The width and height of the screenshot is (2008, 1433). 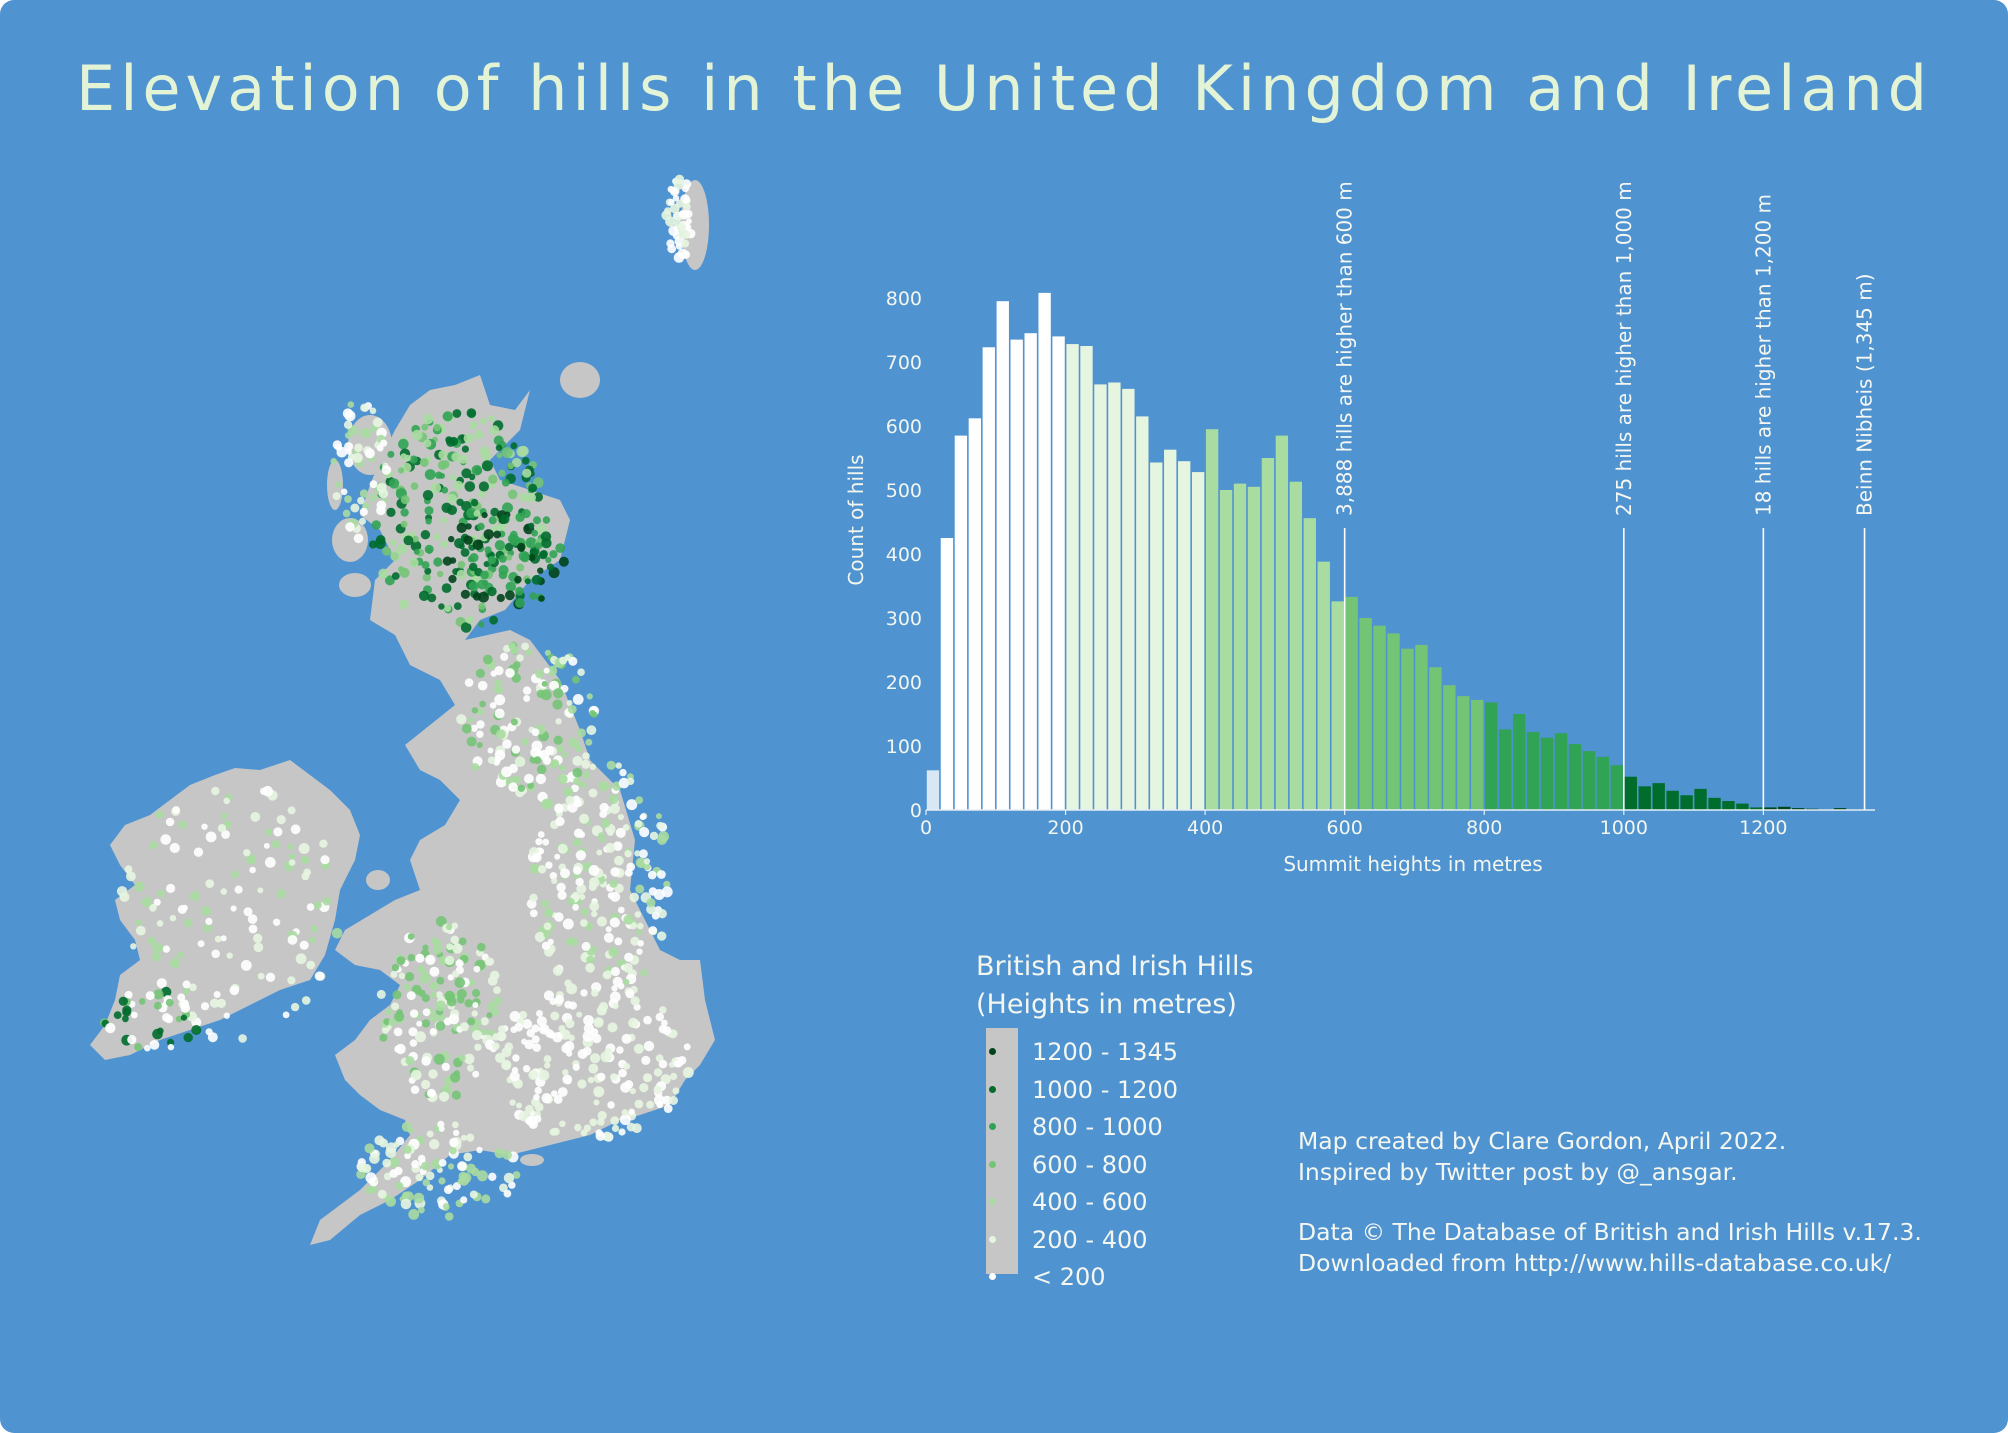 What do you see at coordinates (1345, 828) in the screenshot?
I see `x-tick-label: 600` at bounding box center [1345, 828].